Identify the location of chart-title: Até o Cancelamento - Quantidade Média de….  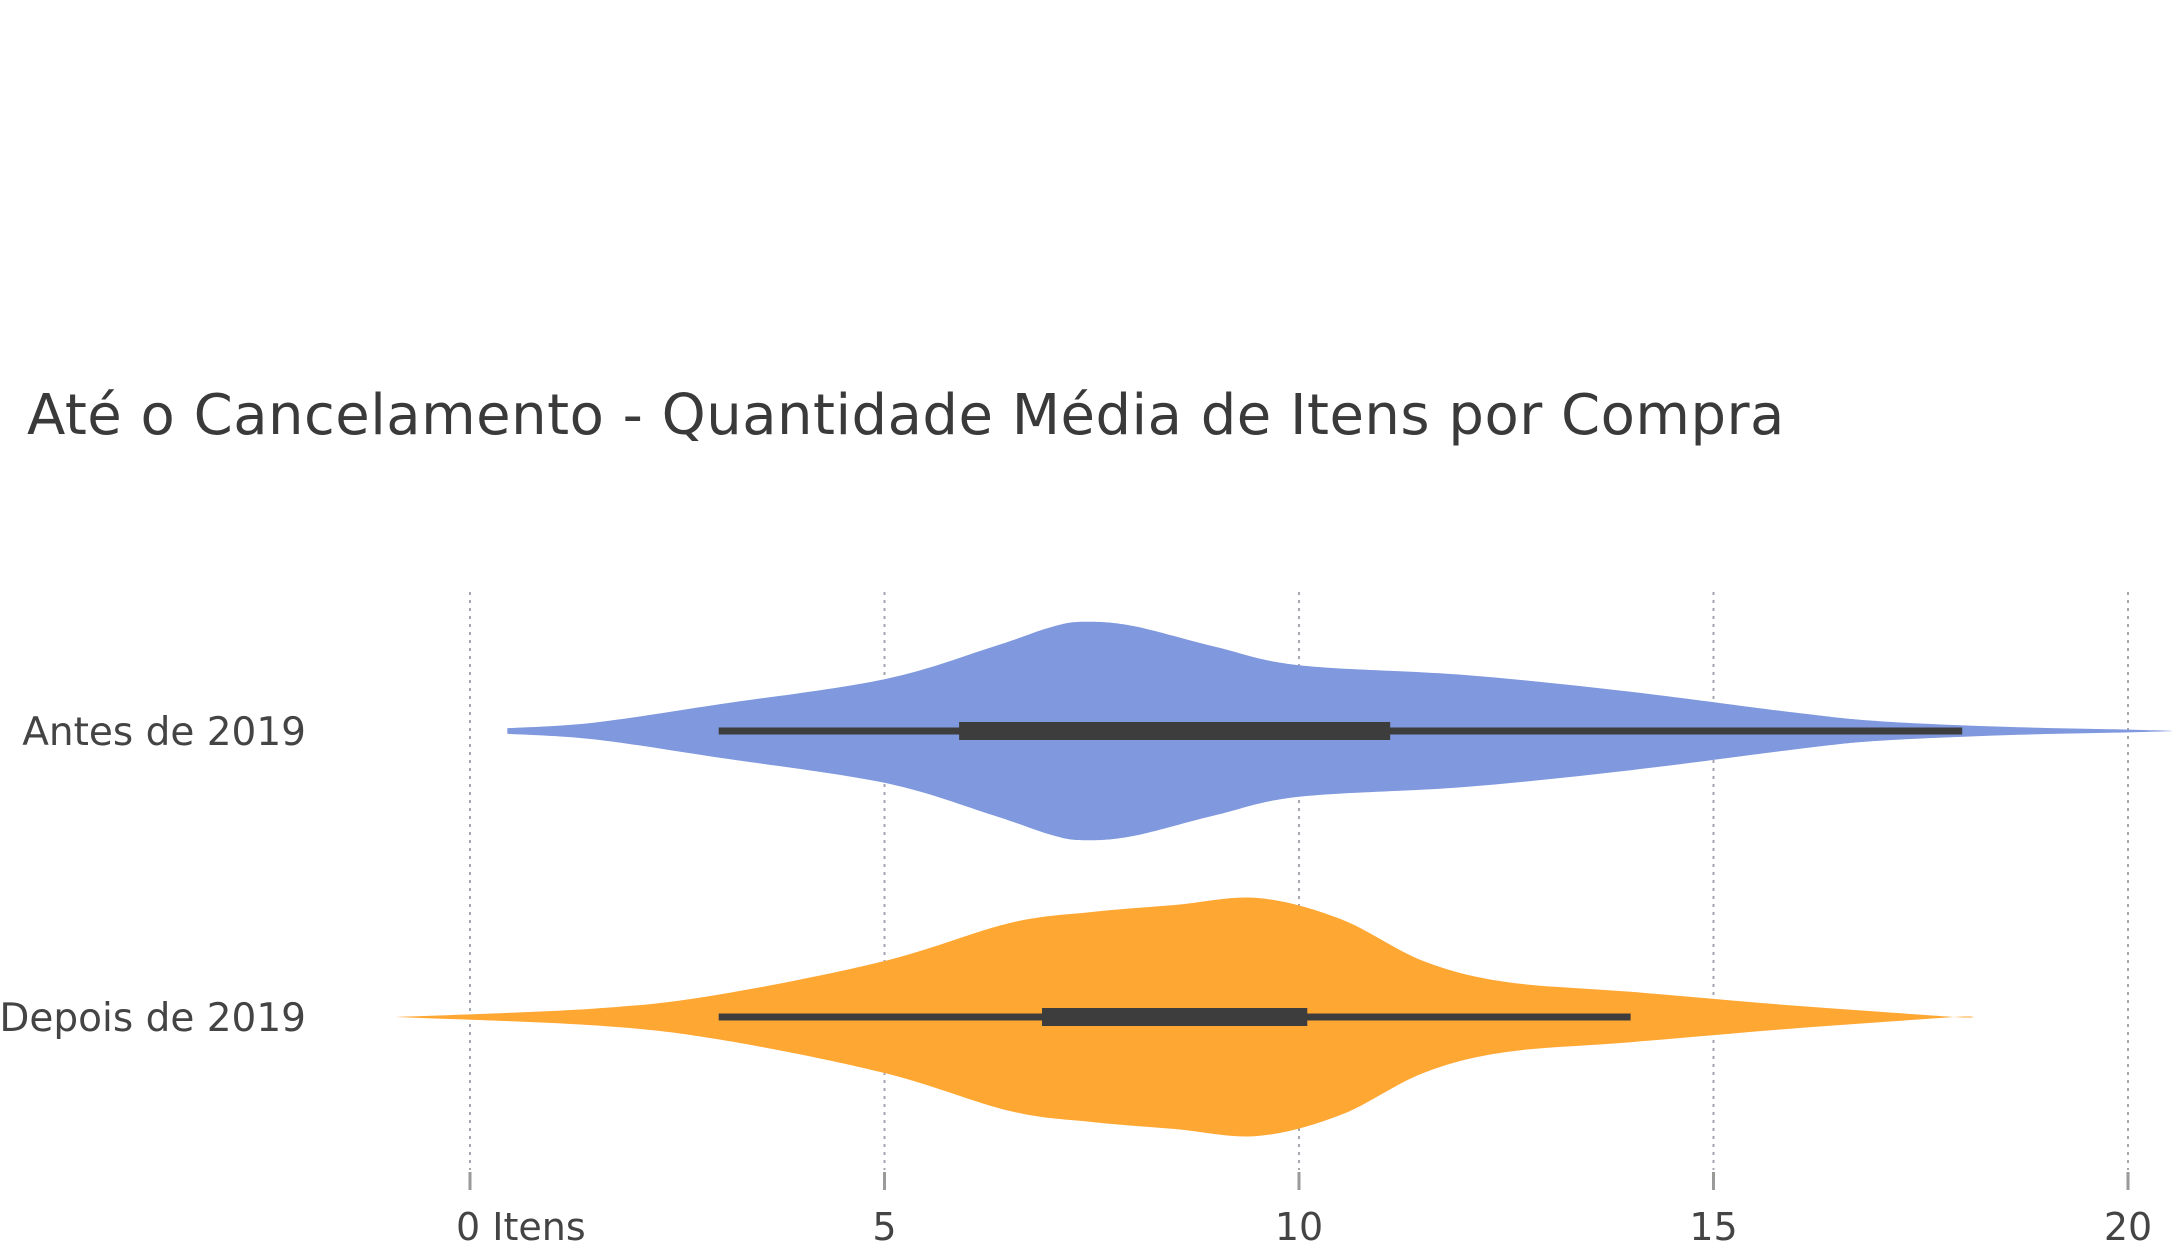
(906, 415).